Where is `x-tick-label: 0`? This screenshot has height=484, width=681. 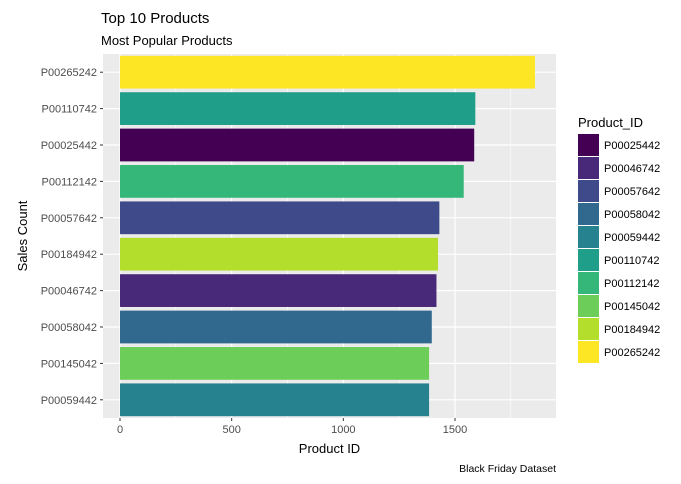
x-tick-label: 0 is located at coordinates (120, 430).